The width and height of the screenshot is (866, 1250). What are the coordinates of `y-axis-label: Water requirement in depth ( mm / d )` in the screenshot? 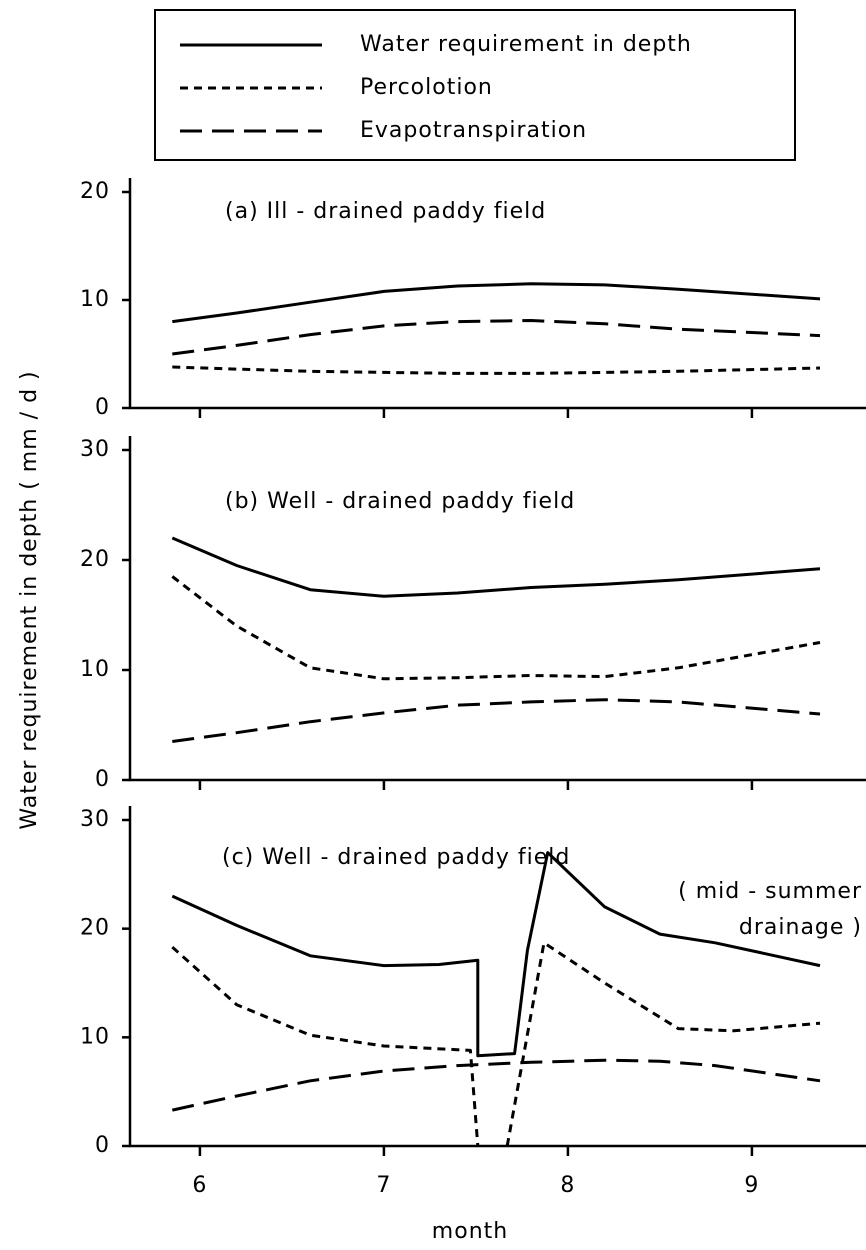 It's located at (29, 599).